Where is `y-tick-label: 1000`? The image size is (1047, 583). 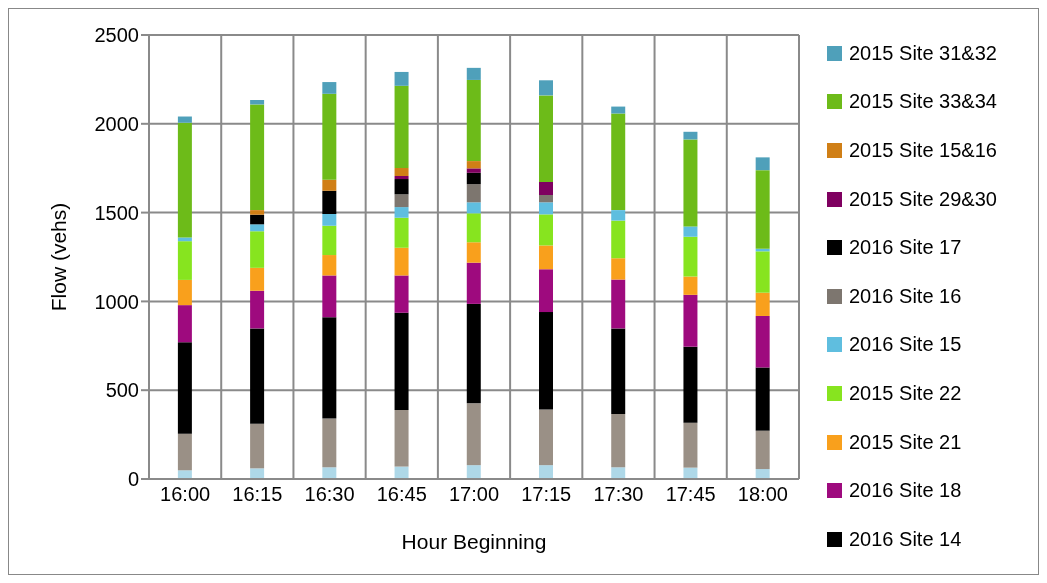 y-tick-label: 1000 is located at coordinates (116, 301).